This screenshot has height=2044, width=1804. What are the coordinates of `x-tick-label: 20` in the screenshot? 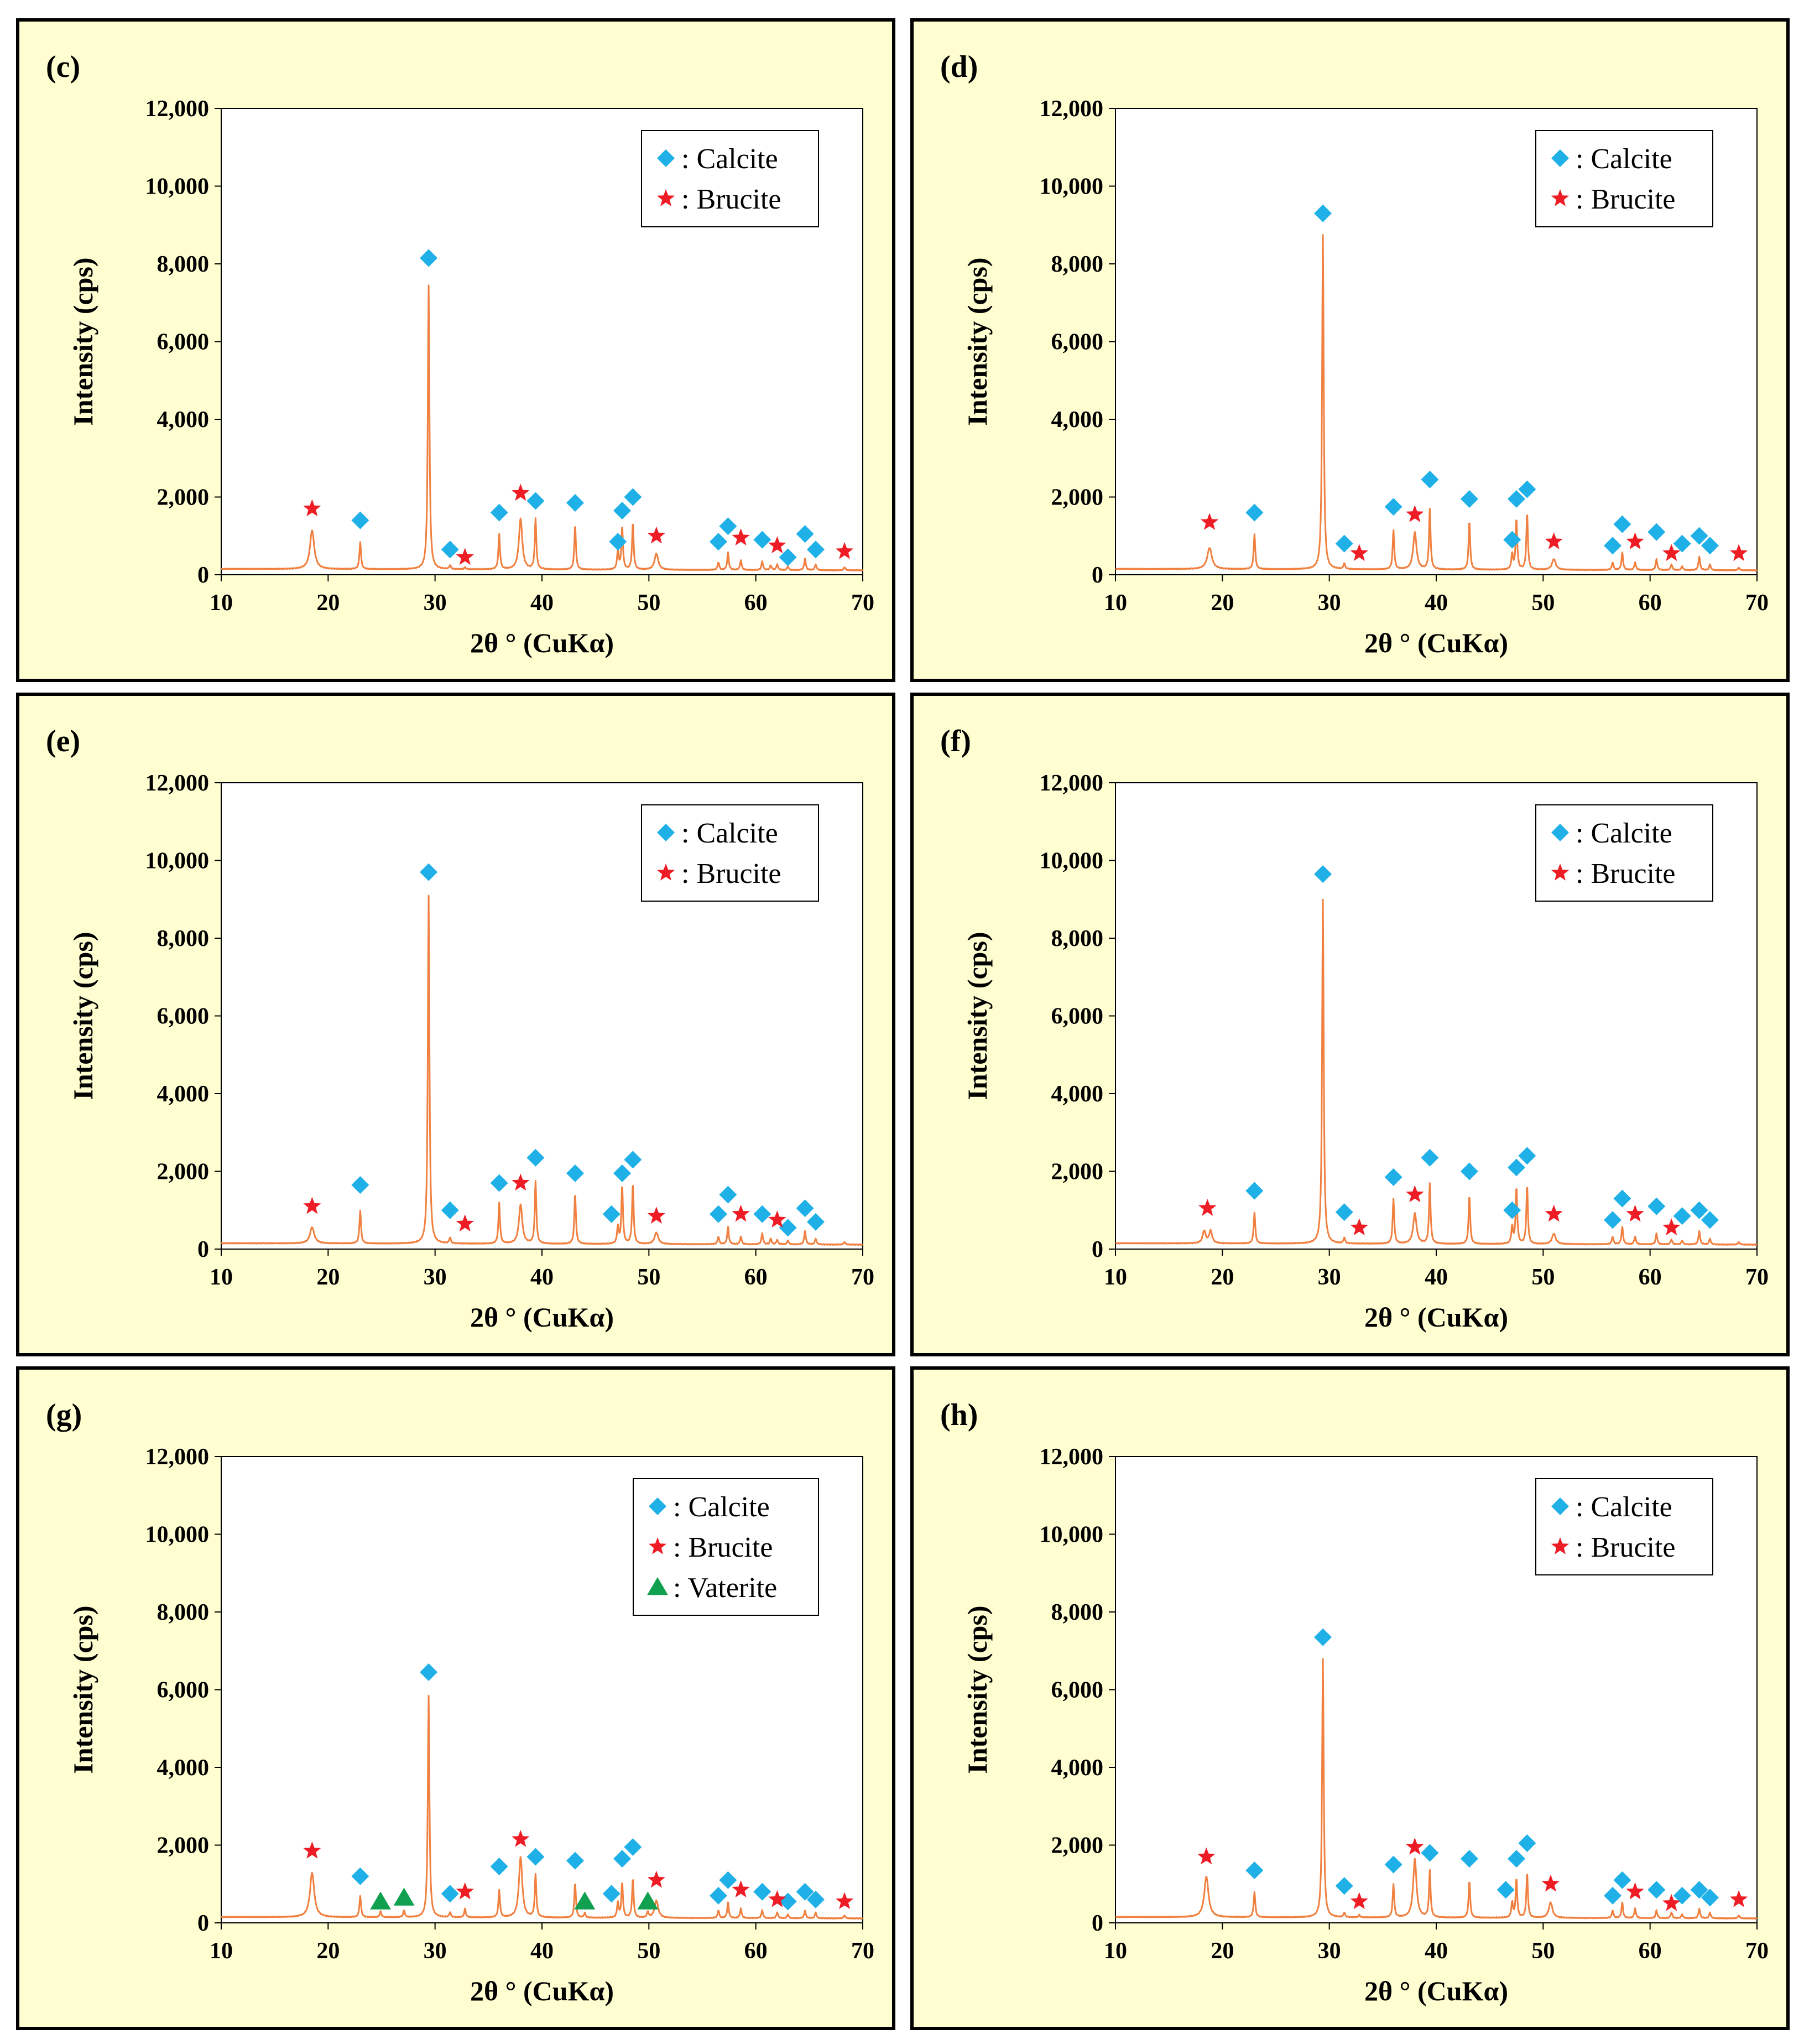 It's located at (1222, 1277).